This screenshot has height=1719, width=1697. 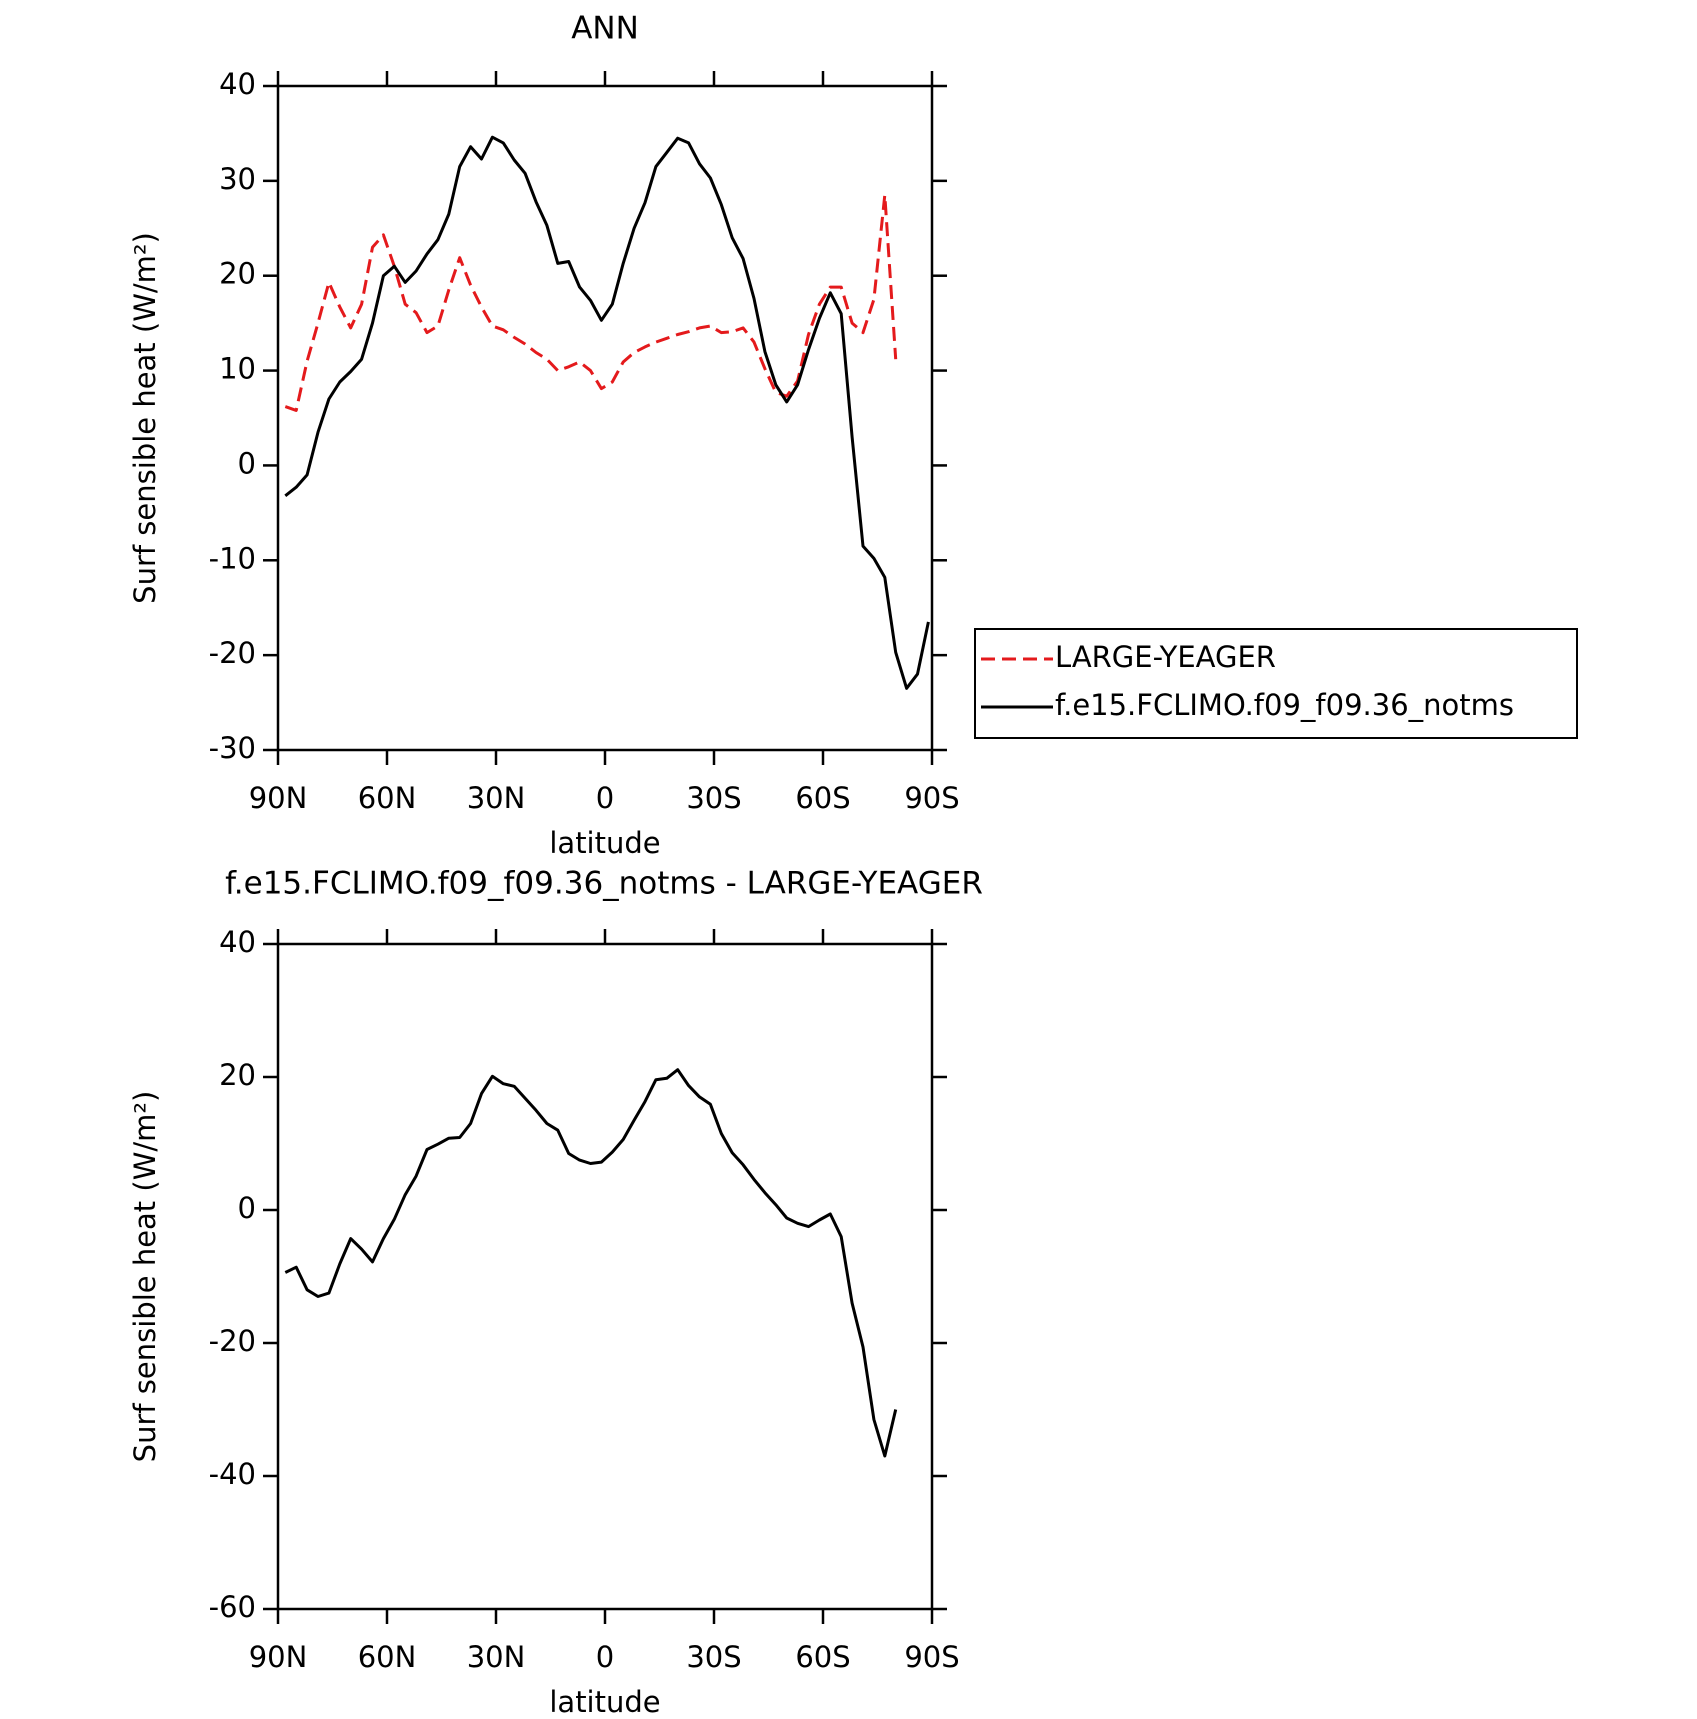 What do you see at coordinates (232, 558) in the screenshot?
I see `y-tick-label: -10` at bounding box center [232, 558].